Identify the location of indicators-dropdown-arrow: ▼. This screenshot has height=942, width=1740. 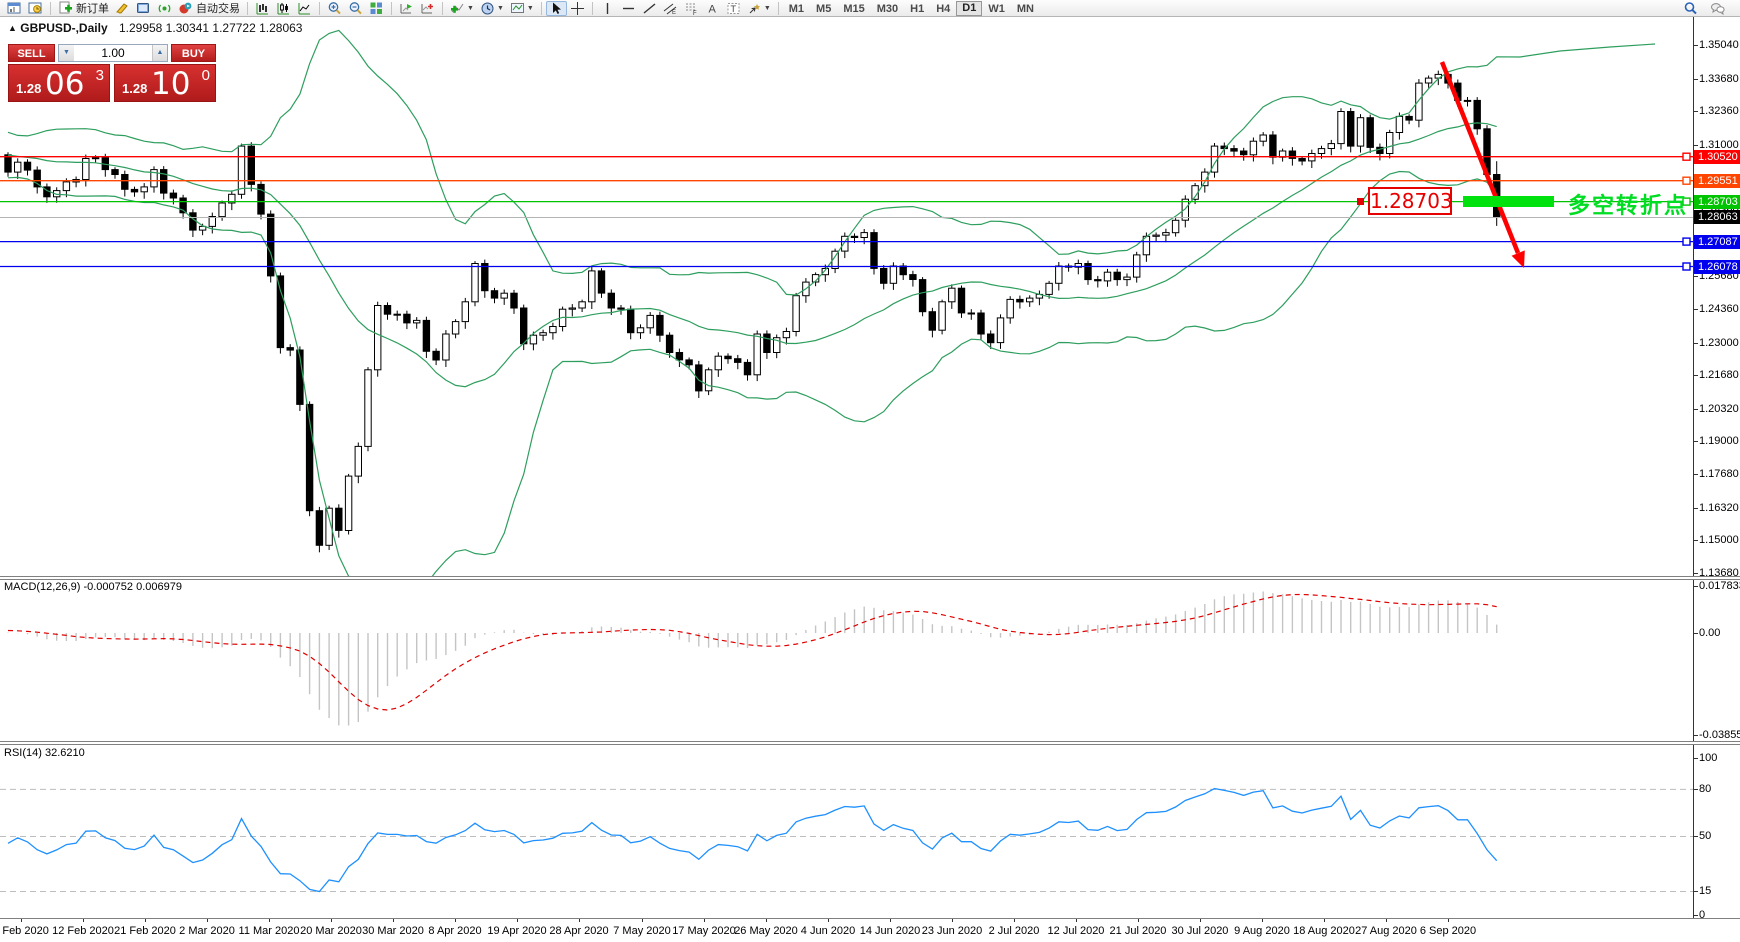
(470, 8).